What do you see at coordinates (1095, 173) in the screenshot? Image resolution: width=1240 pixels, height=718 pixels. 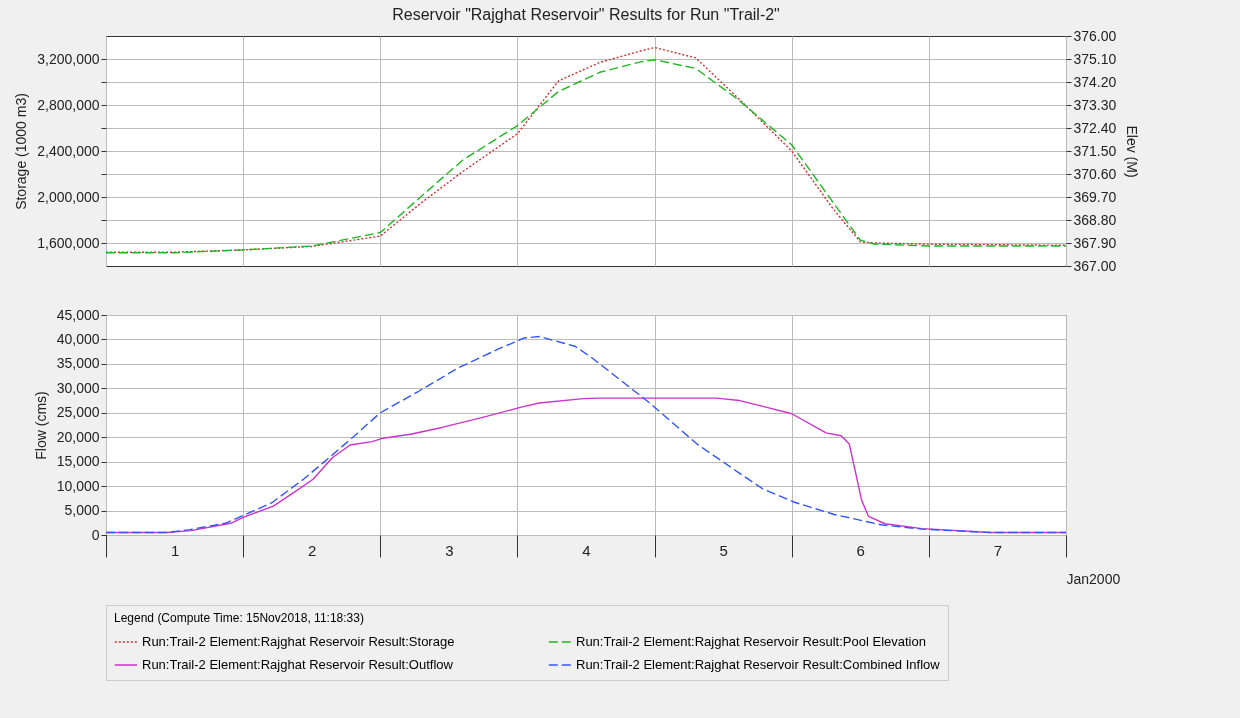 I see `y2-tick-label: 370.60` at bounding box center [1095, 173].